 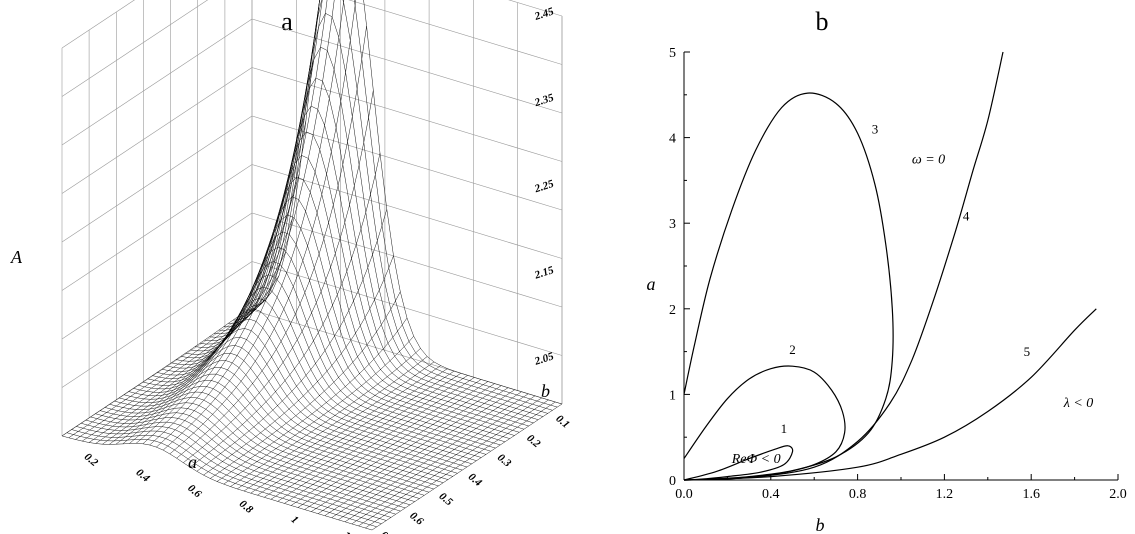 I want to click on y-tick-label: 2, so click(x=672, y=310).